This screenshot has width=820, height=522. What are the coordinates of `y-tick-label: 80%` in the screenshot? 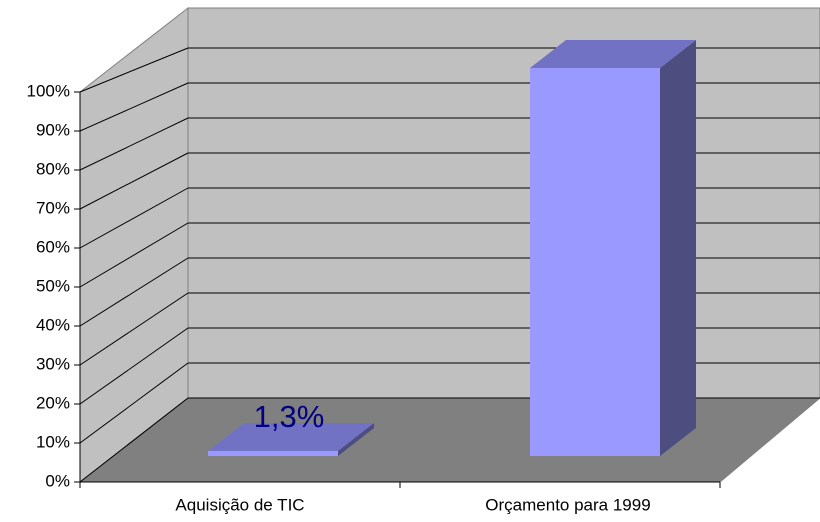 It's located at (53, 168).